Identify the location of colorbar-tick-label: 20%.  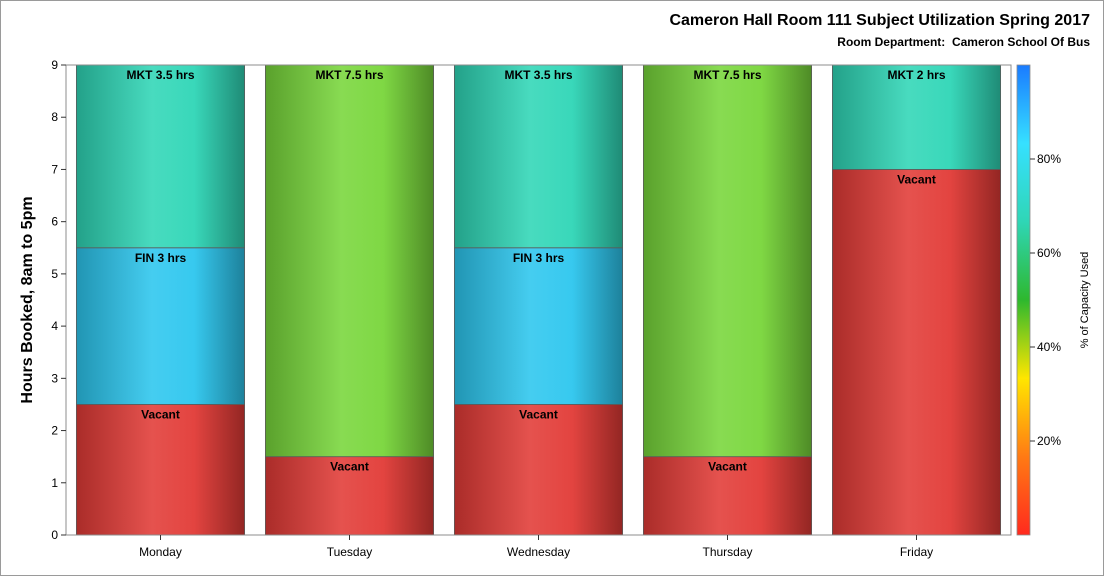
(1049, 441).